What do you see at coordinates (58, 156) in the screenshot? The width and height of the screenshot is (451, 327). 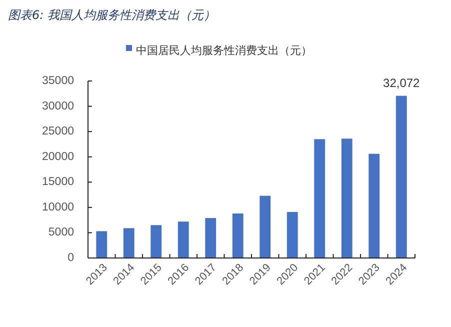 I see `y-tick-label: 20000` at bounding box center [58, 156].